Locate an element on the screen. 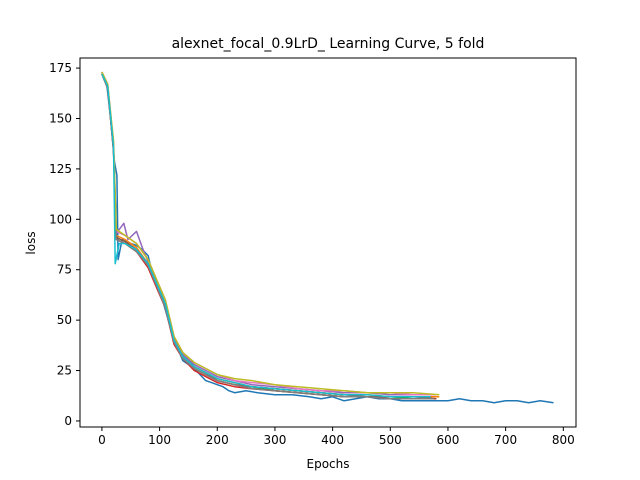 The image size is (640, 480). x-tick-label: 600 is located at coordinates (448, 440).